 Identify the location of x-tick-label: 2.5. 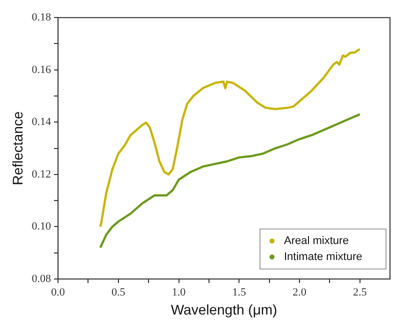
(360, 292).